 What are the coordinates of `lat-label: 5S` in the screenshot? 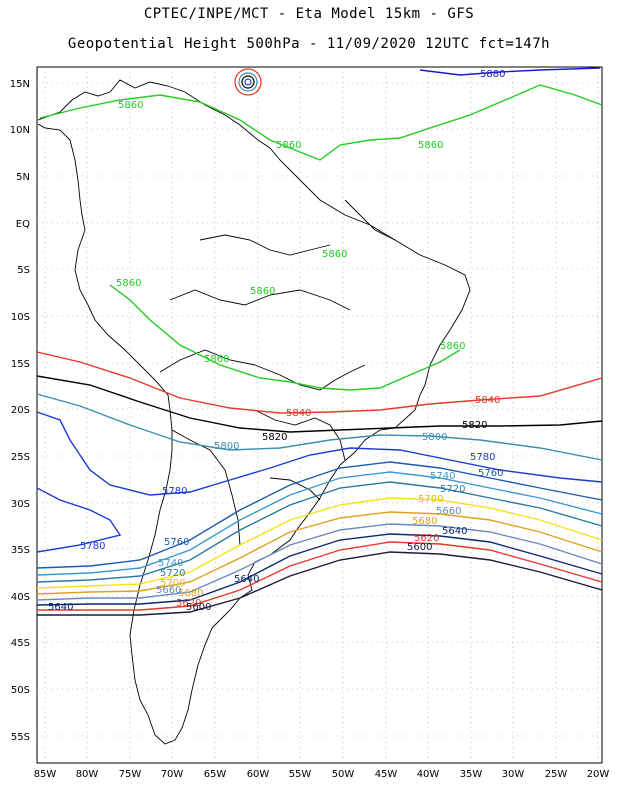 It's located at (23, 270).